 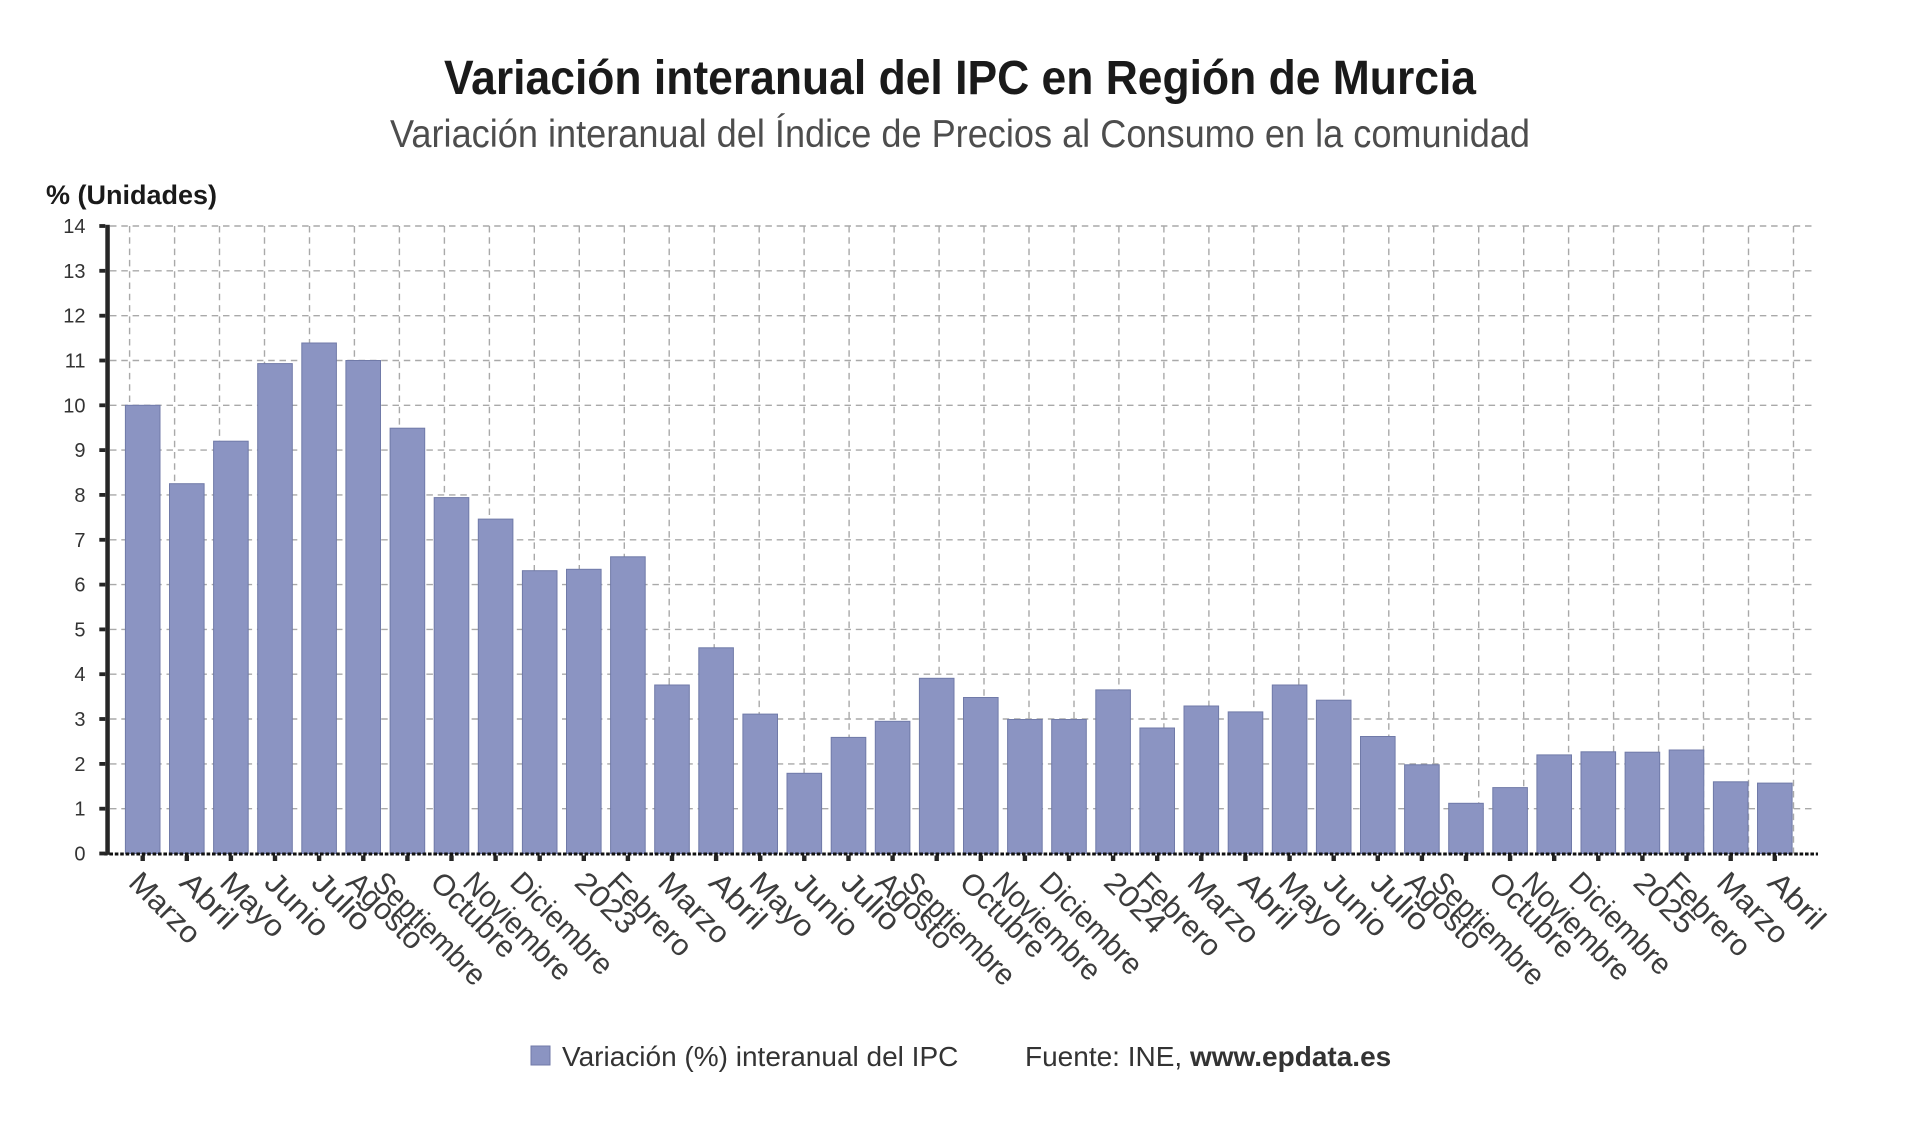 I want to click on svg-text: 14, so click(x=74, y=227).